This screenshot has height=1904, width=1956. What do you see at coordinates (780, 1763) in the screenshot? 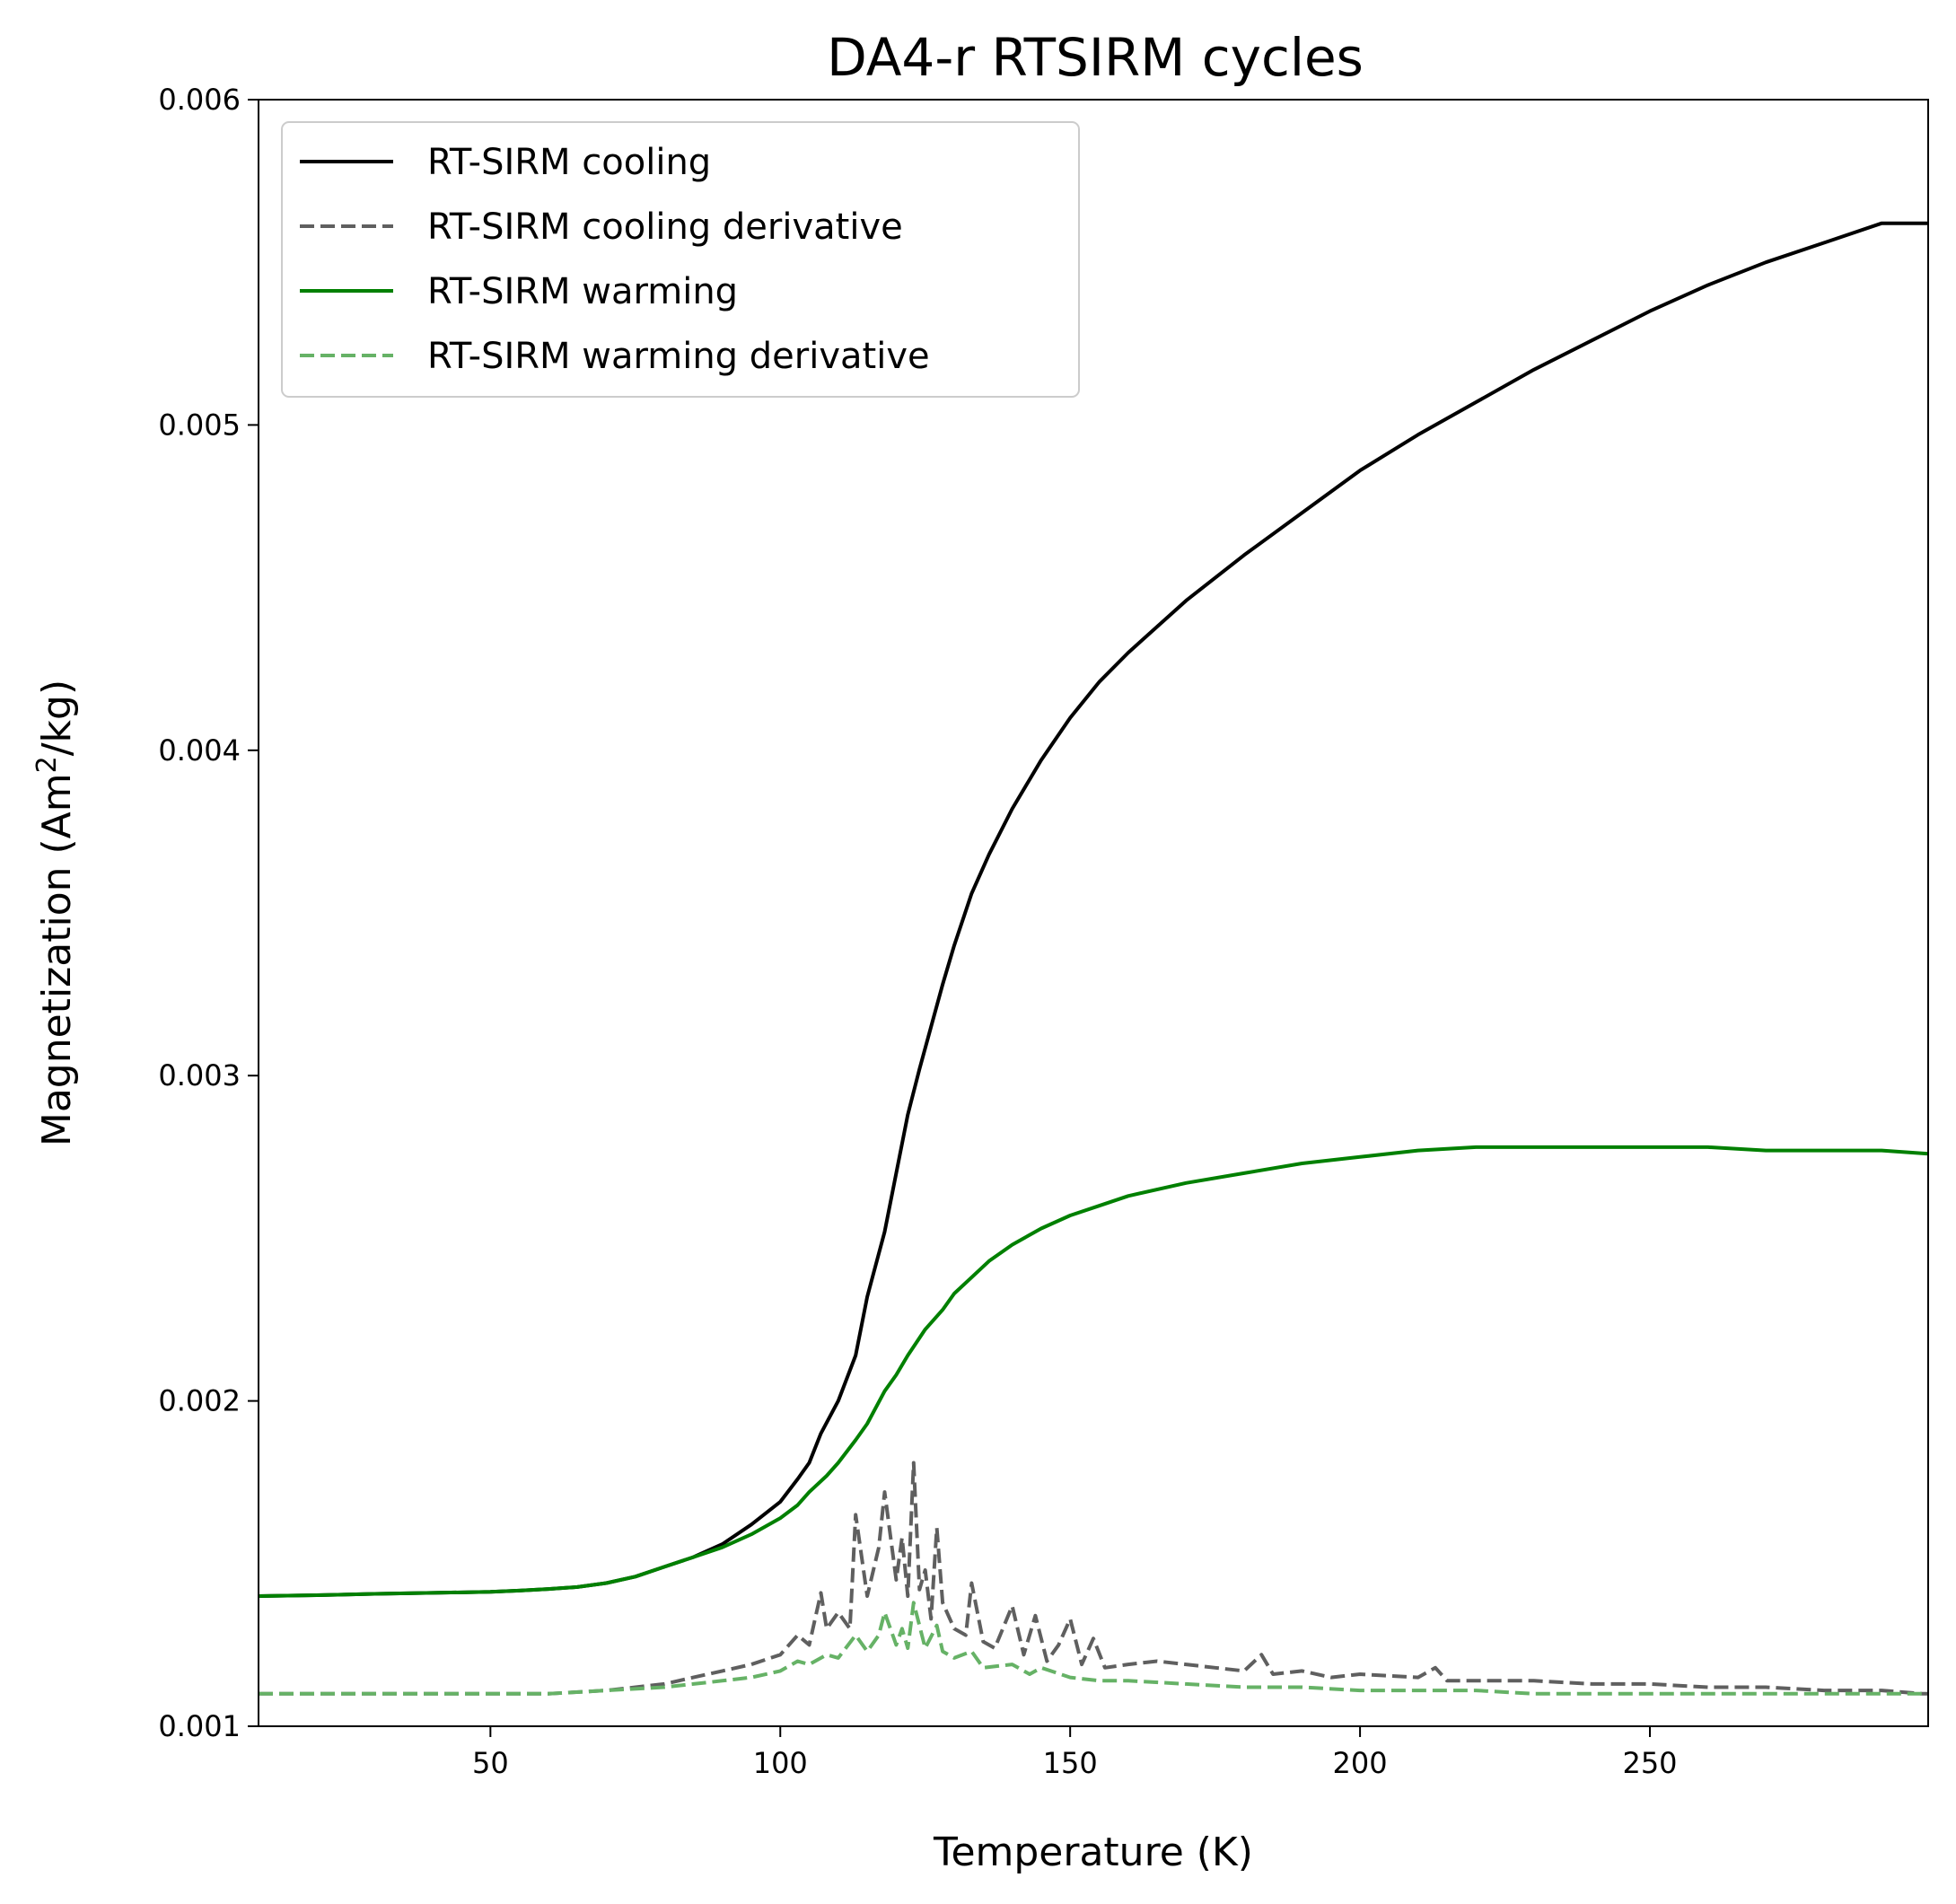
I see `x-tick-label: 100` at bounding box center [780, 1763].